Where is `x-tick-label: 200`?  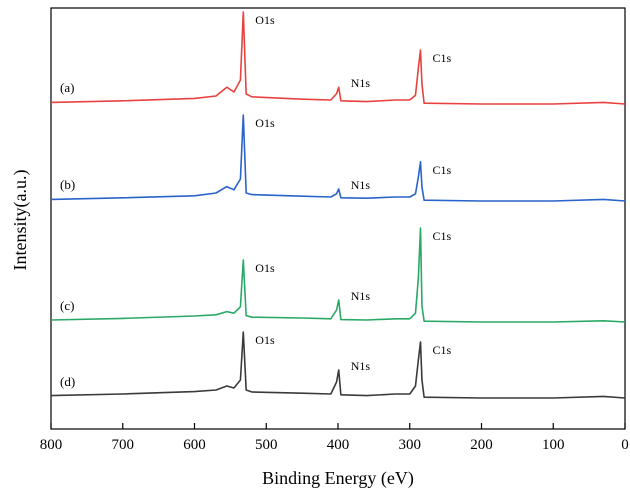 x-tick-label: 200 is located at coordinates (481, 445).